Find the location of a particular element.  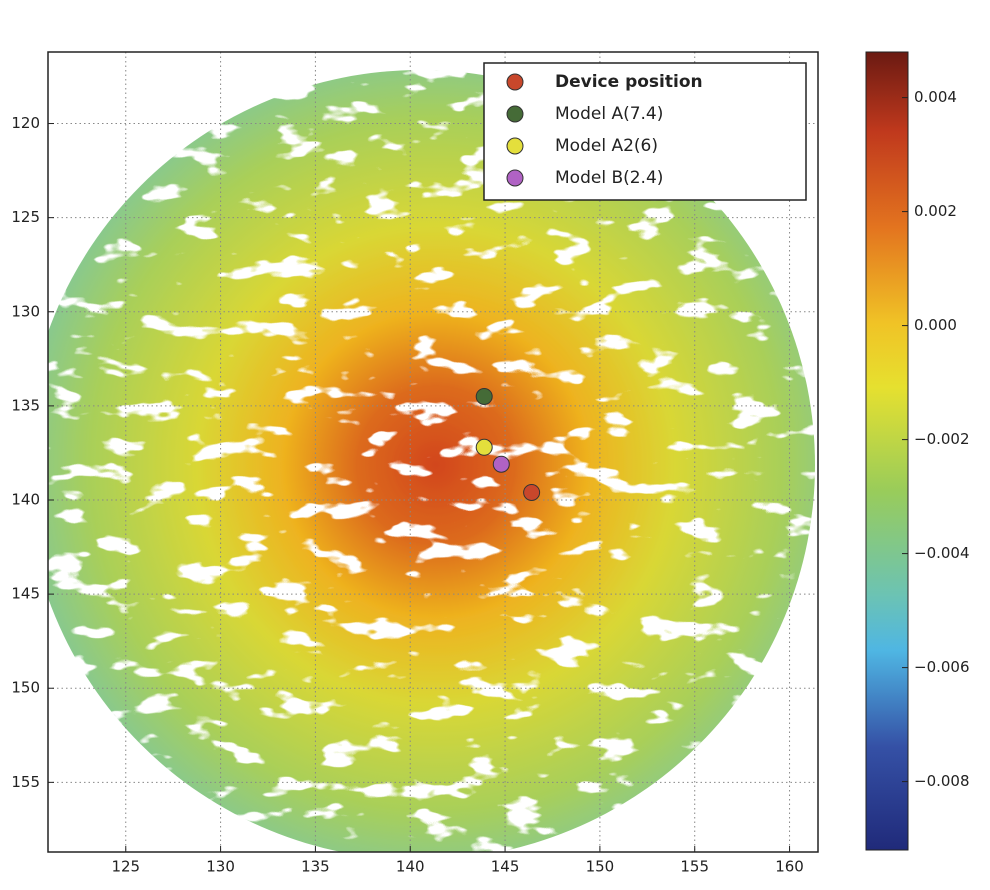

colorbar-tick-label: 0.002 is located at coordinates (935, 211).